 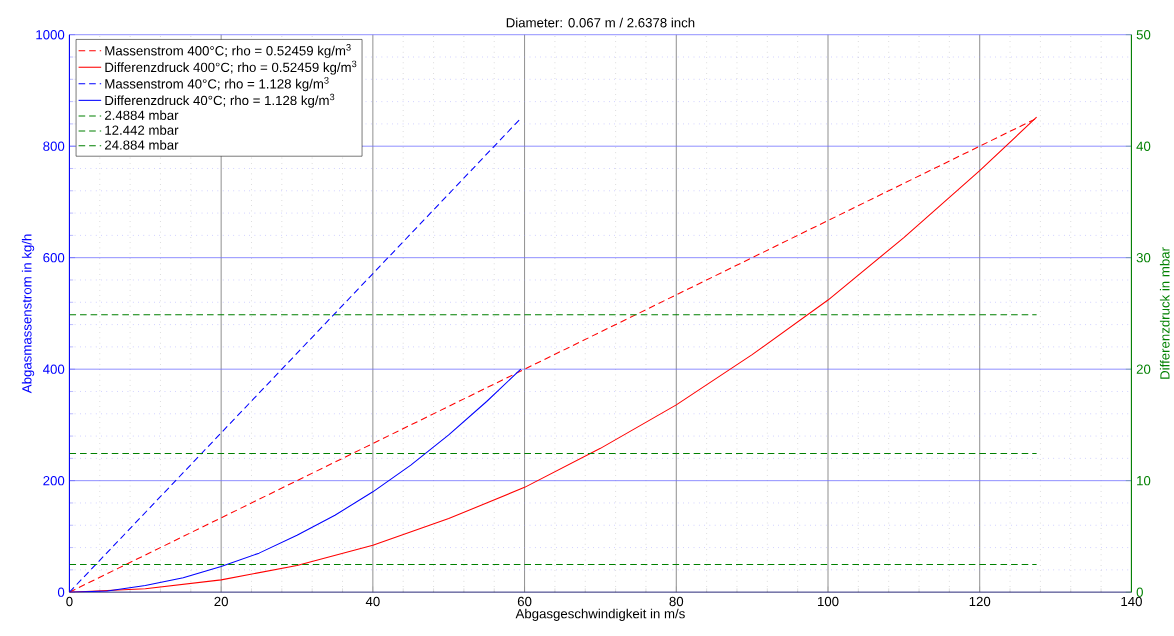 What do you see at coordinates (50, 35) in the screenshot?
I see `y-tick-label: 1000` at bounding box center [50, 35].